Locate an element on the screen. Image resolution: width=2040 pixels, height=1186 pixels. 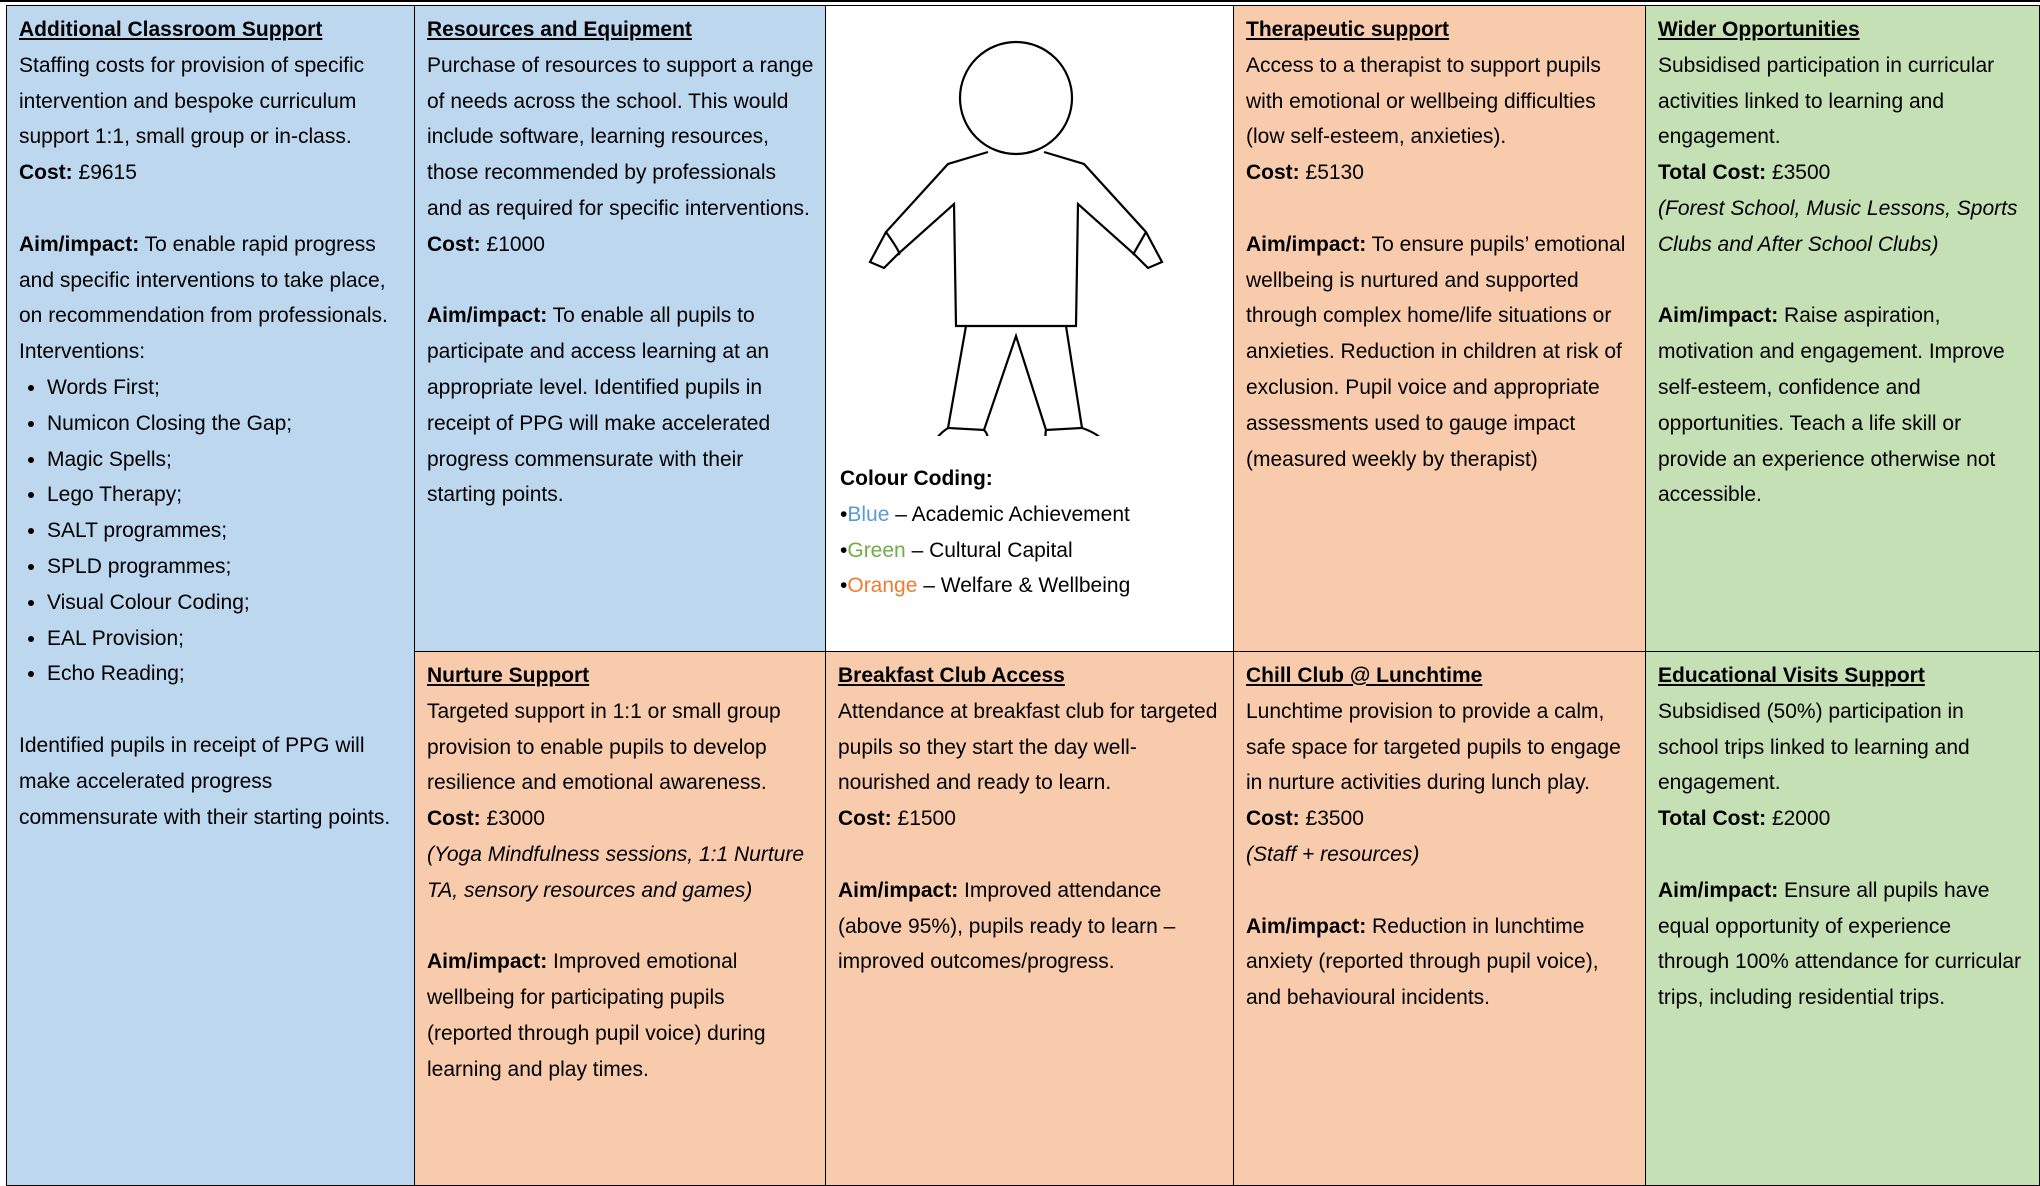
legend-meaning: – Academic Achievement is located at coordinates (1012, 514).